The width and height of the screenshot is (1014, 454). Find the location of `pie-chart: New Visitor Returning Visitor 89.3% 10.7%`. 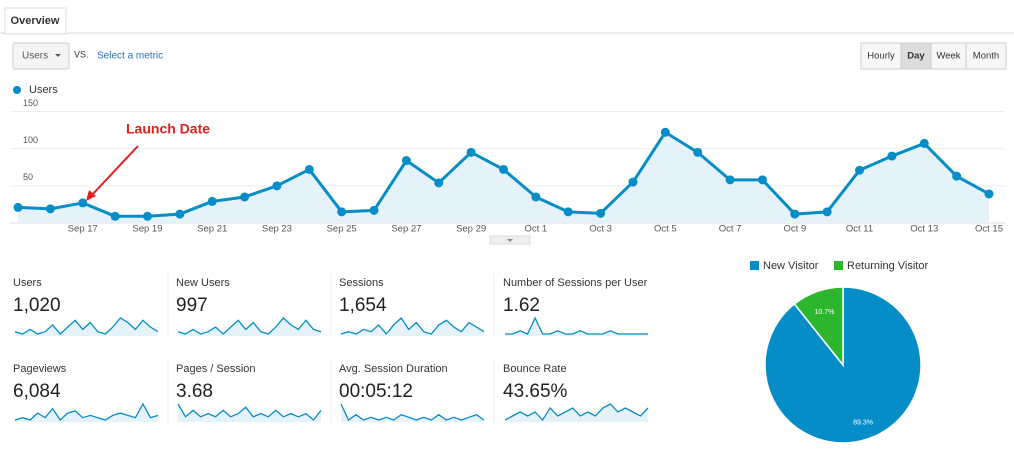

pie-chart: New Visitor Returning Visitor 89.3% 10.7% is located at coordinates (839, 352).